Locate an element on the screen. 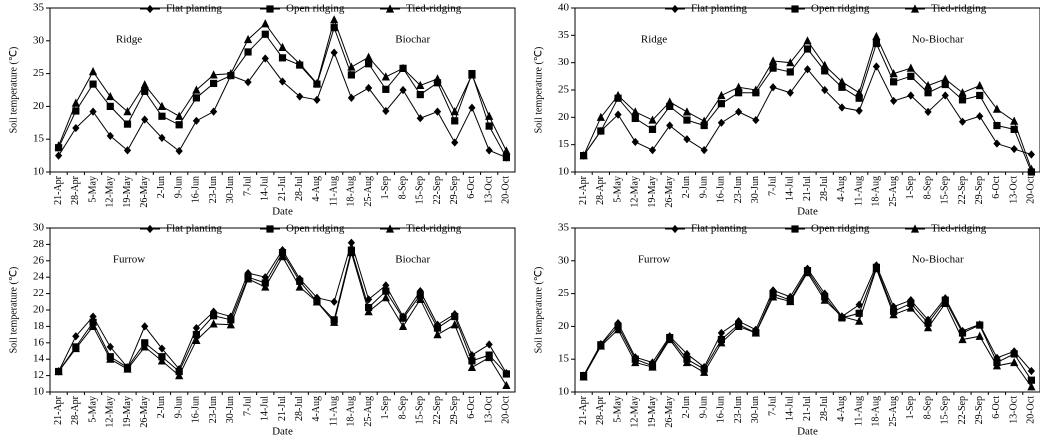 This screenshot has height=440, width=1040. y-tick-label: 18 is located at coordinates (39, 326).